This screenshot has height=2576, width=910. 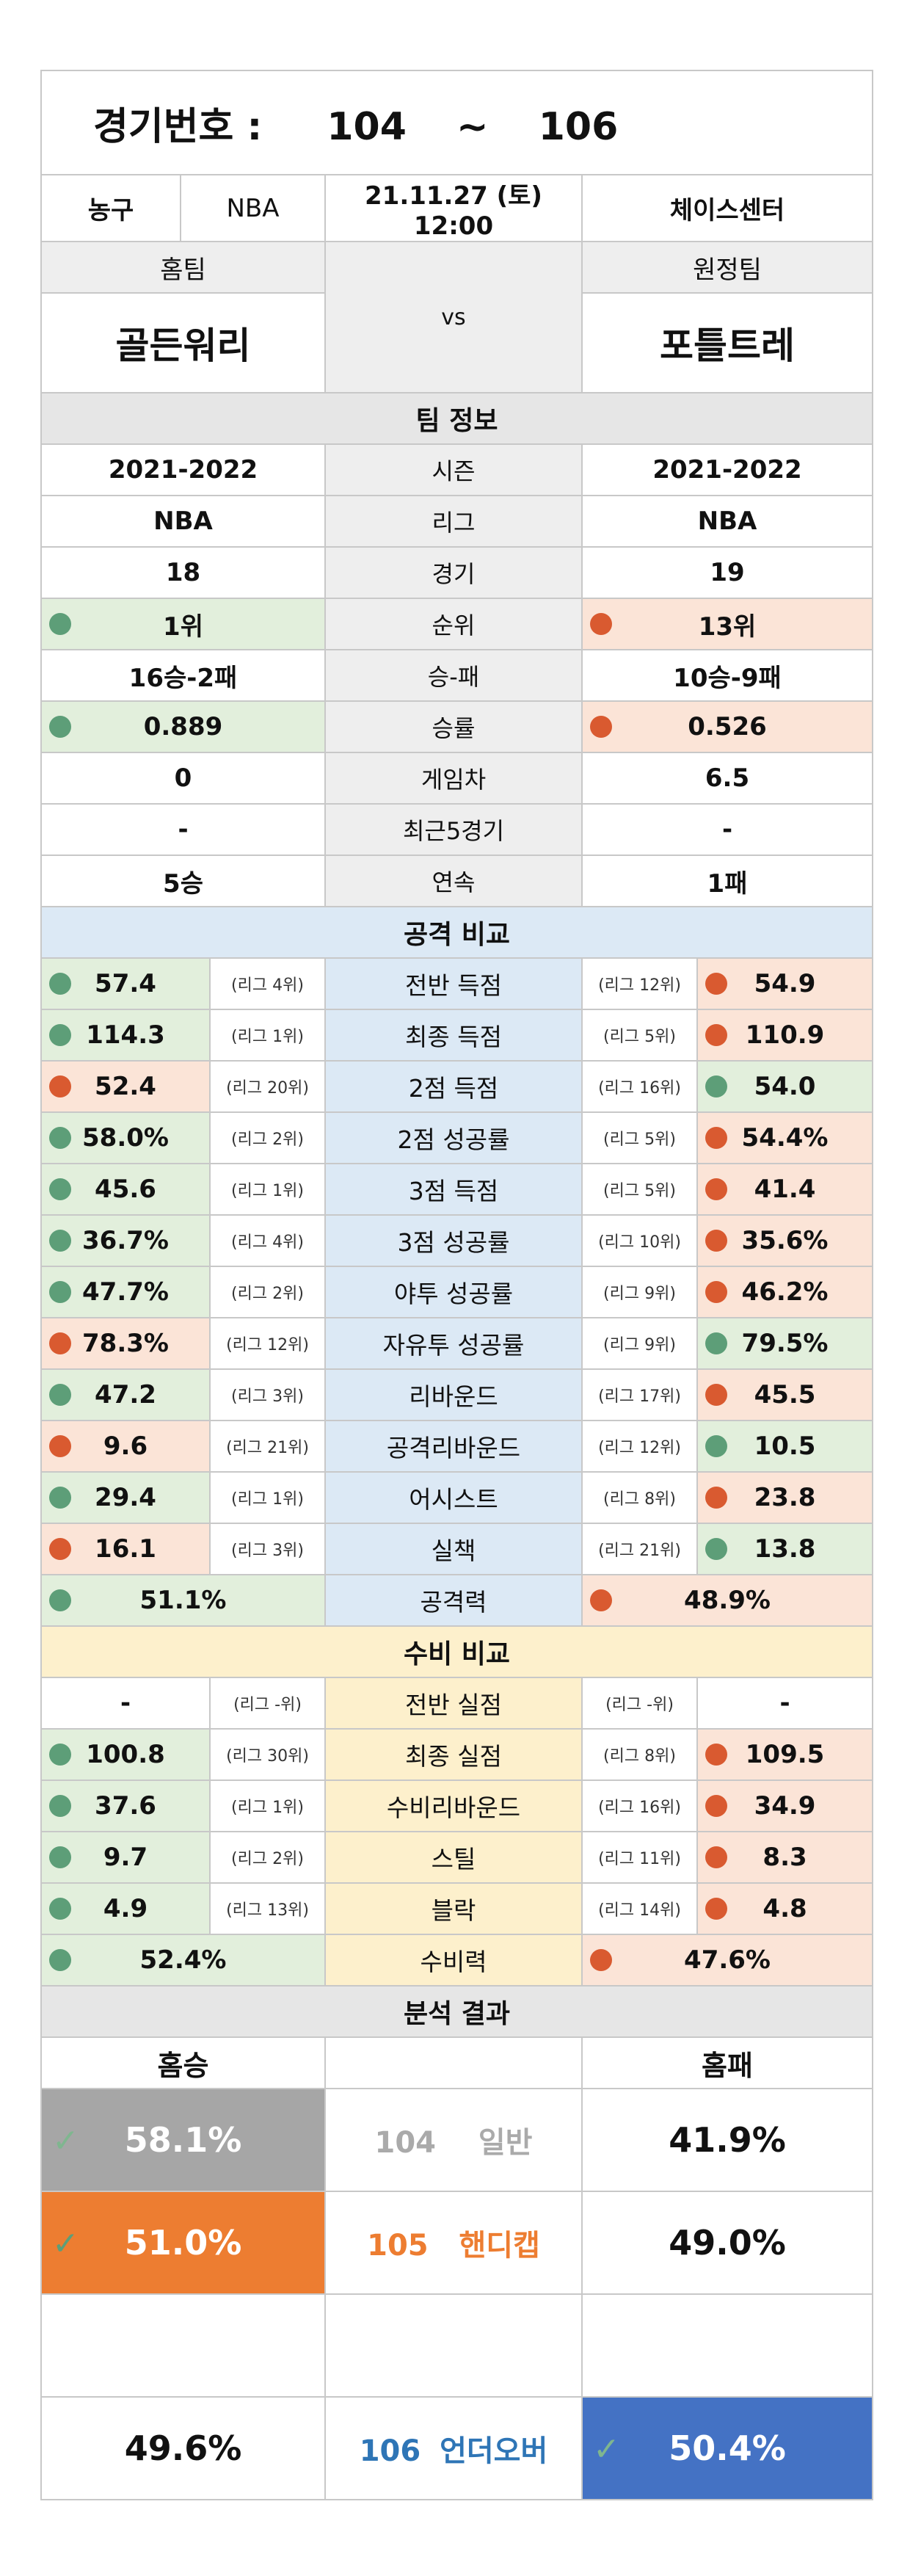 What do you see at coordinates (727, 572) in the screenshot?
I see `team-info-away: 19` at bounding box center [727, 572].